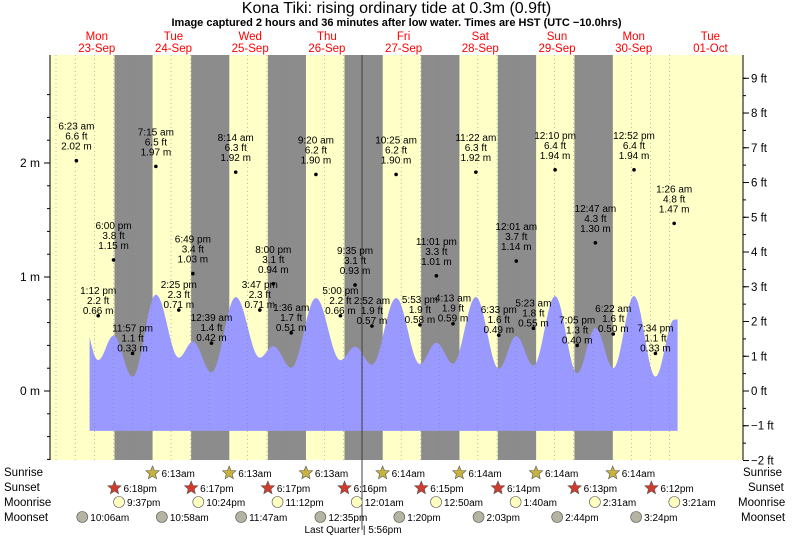  What do you see at coordinates (423, 518) in the screenshot?
I see `moonset-time-label: 1:20pm` at bounding box center [423, 518].